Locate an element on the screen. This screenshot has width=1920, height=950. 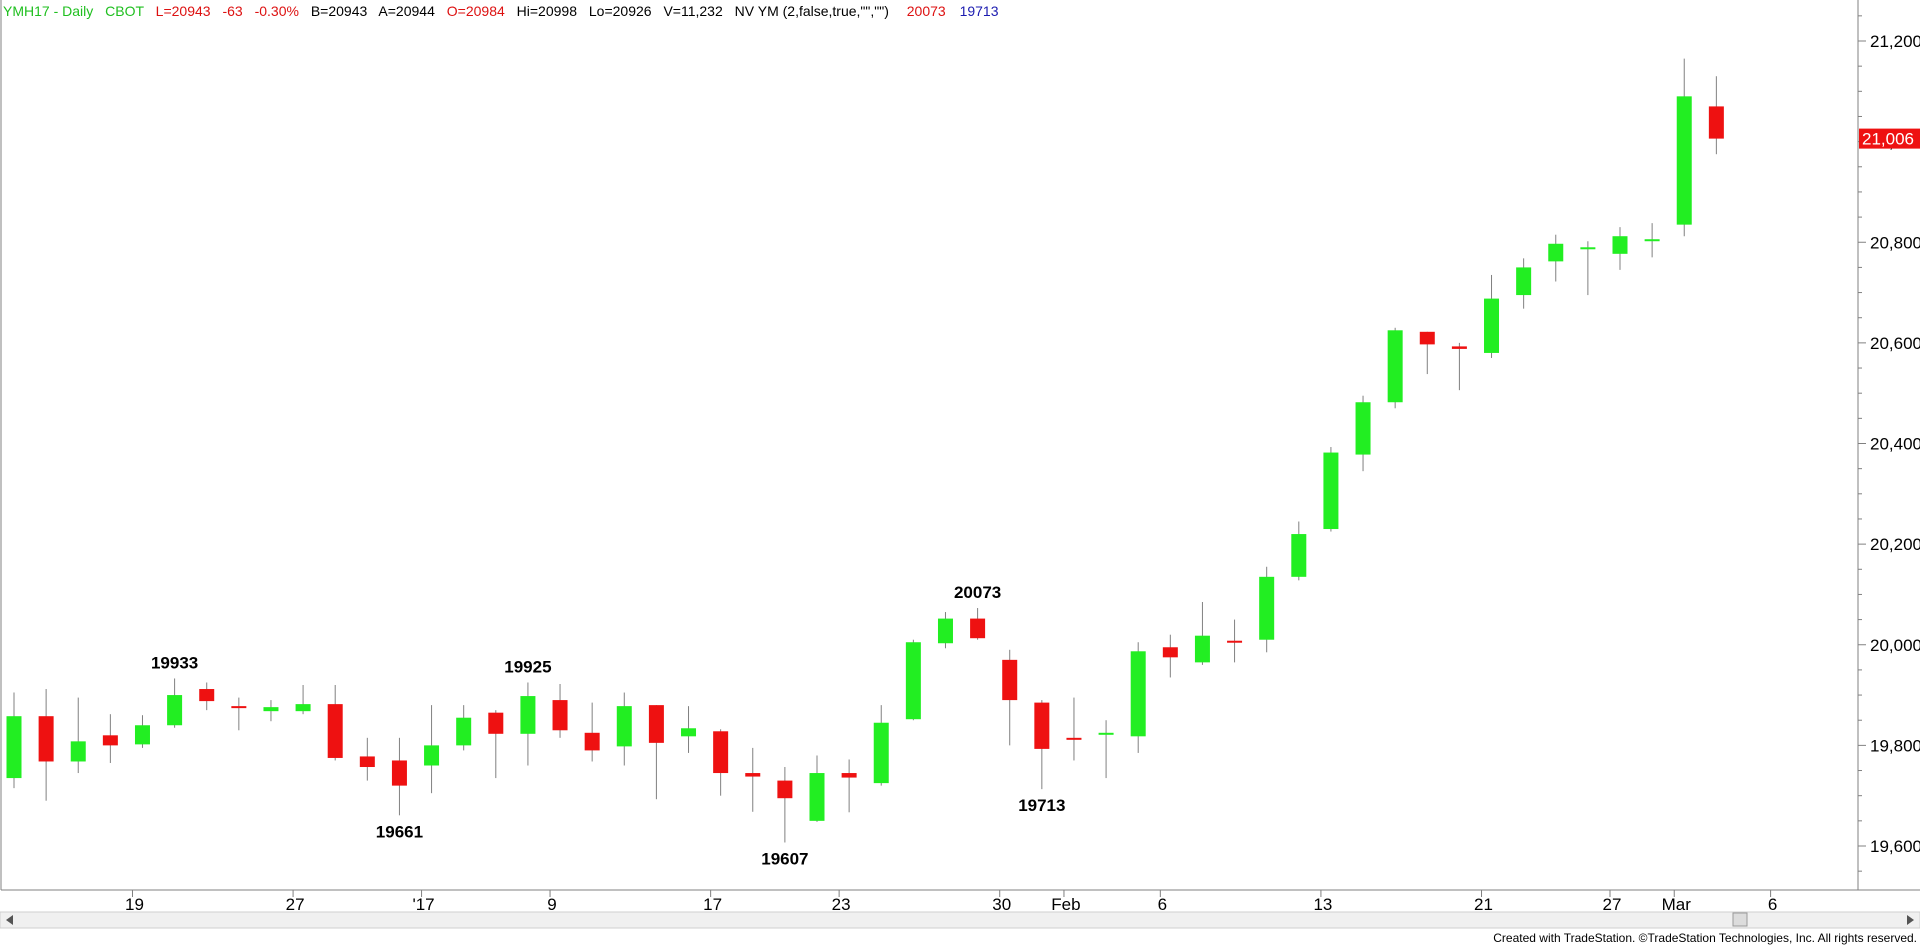
header-low: Lo=20926 is located at coordinates (620, 11).